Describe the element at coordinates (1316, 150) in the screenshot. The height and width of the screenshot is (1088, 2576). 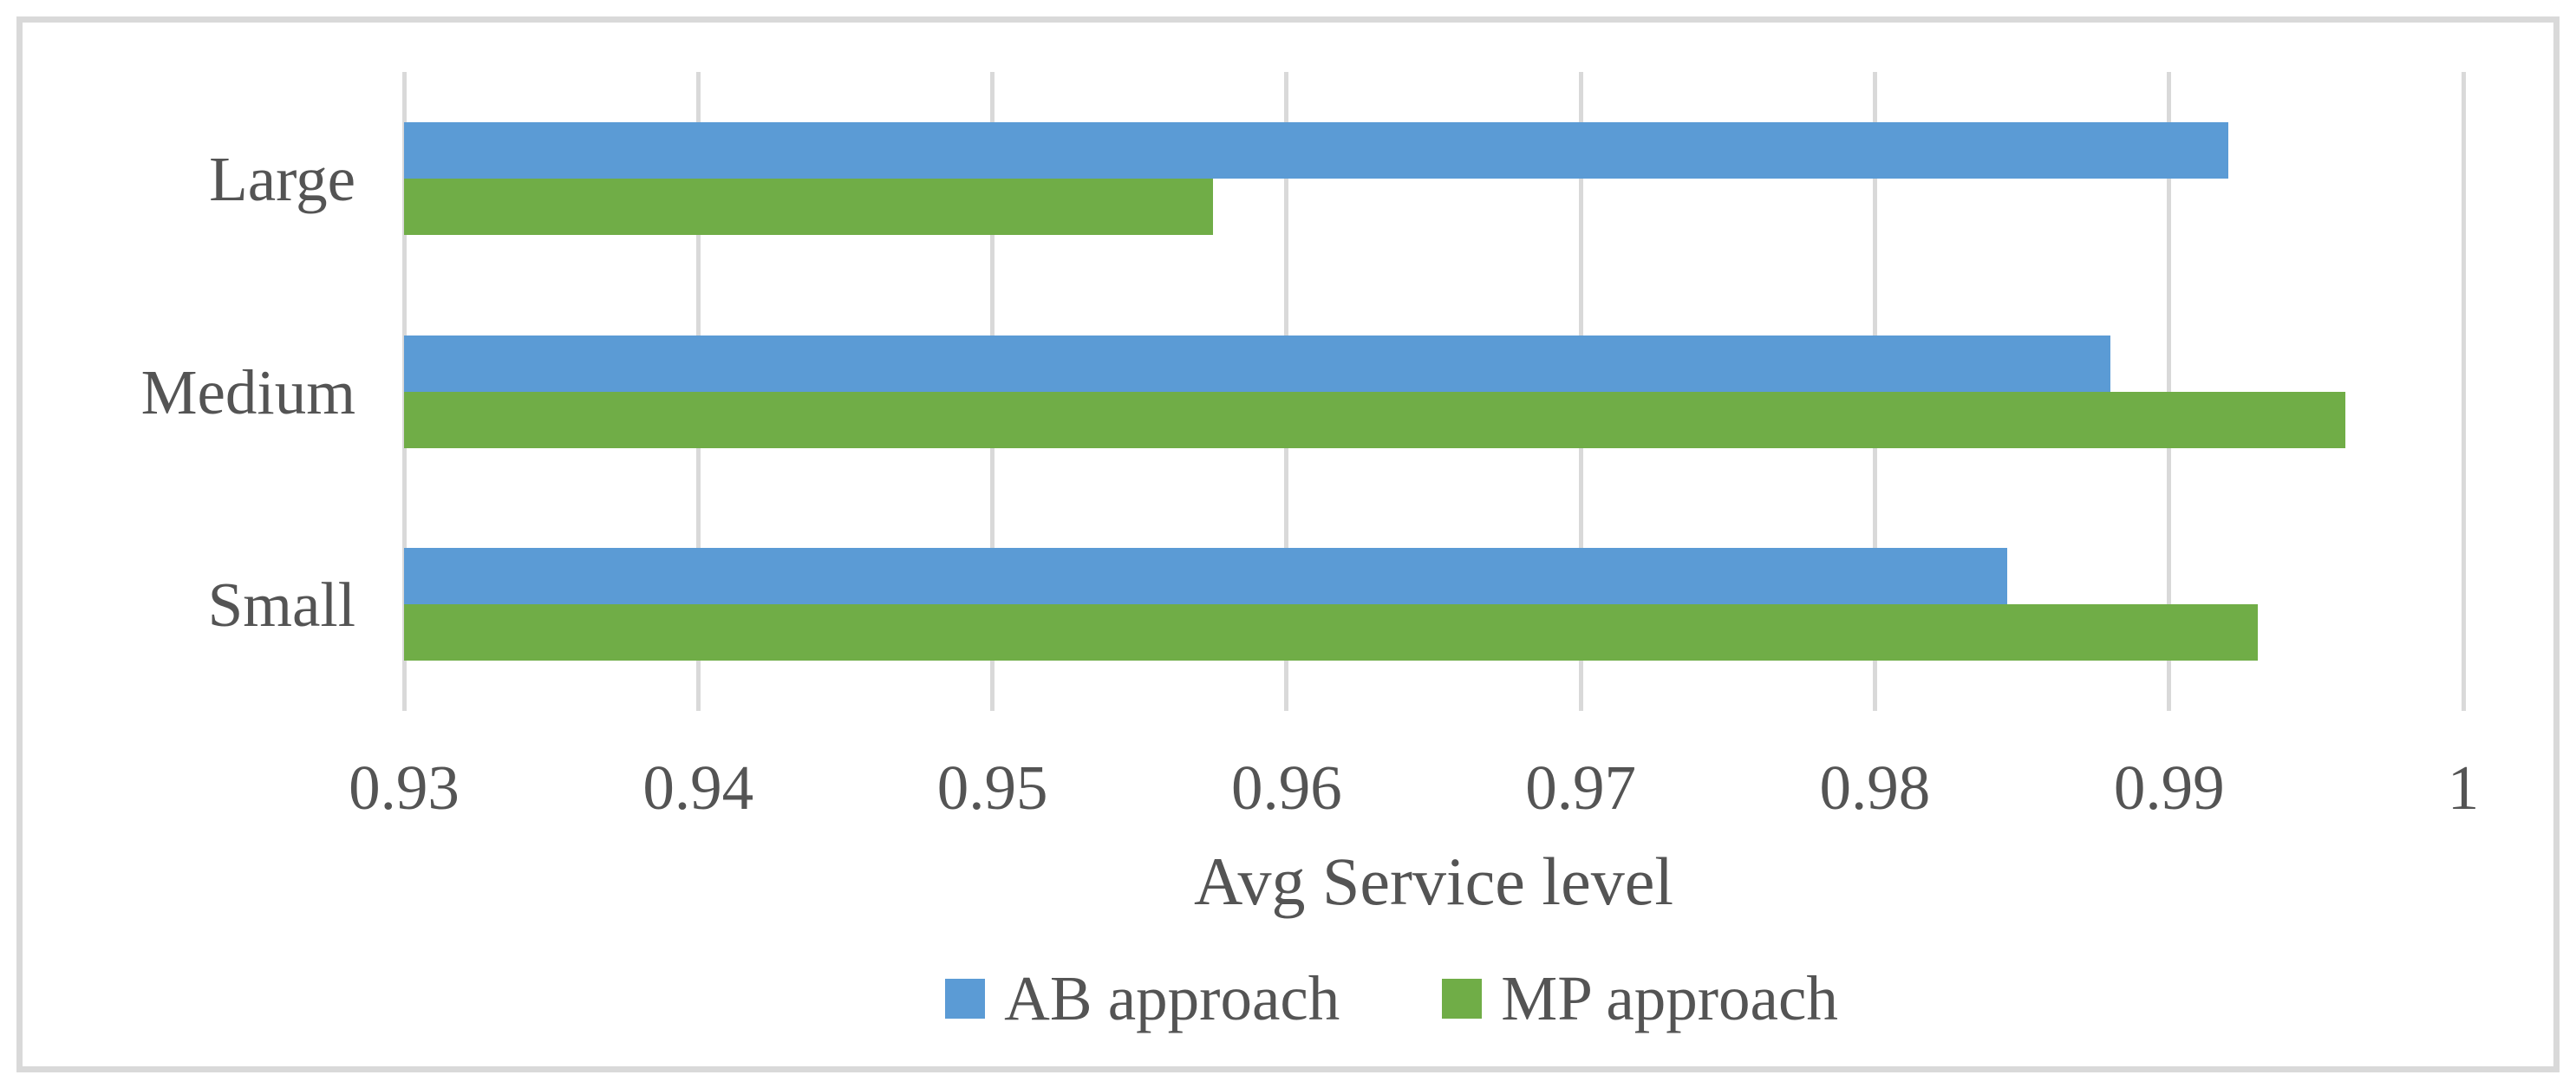
I see `bar-ab-large` at that location.